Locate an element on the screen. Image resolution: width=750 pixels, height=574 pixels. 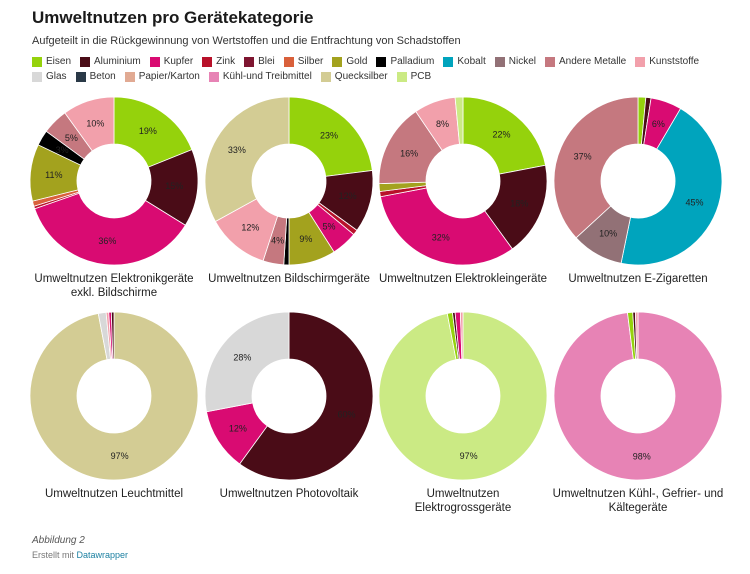
legend-item: PCB is located at coordinates (414, 76).